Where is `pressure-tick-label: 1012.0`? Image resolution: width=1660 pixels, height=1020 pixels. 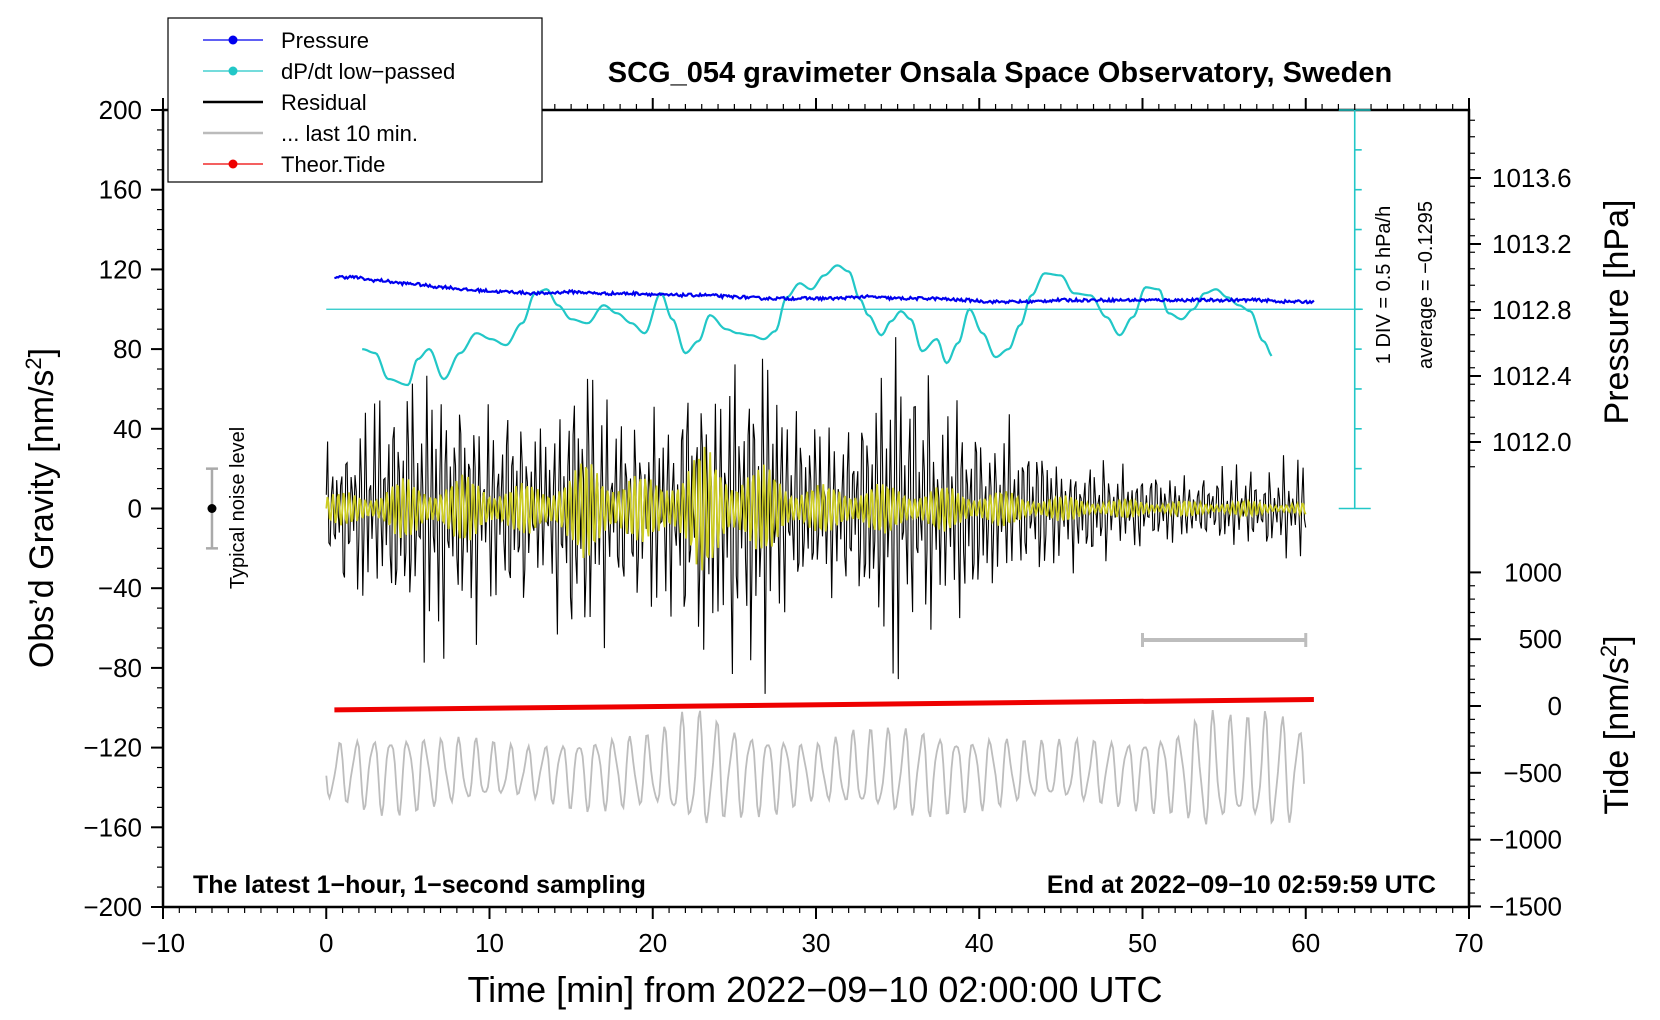
pressure-tick-label: 1012.0 is located at coordinates (1532, 442).